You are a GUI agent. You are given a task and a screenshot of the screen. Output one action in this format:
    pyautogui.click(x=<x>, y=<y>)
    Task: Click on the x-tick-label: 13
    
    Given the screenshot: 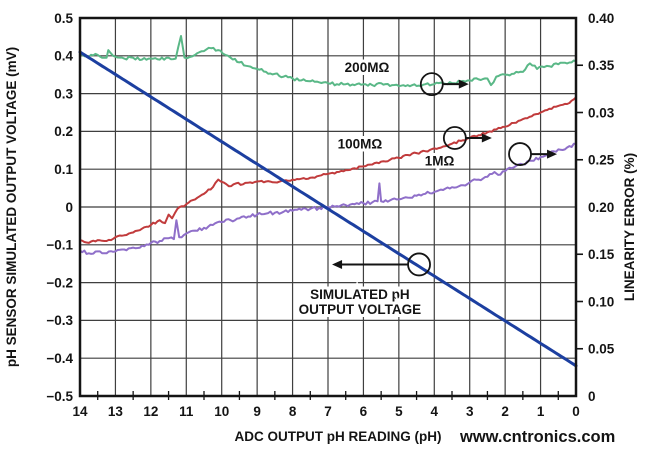 What is the action you would take?
    pyautogui.click(x=116, y=411)
    